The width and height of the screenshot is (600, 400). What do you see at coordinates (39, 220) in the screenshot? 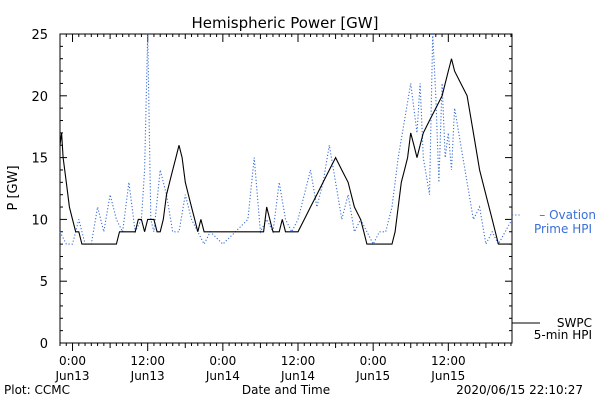
I see `y-tick-label: 10` at bounding box center [39, 220].